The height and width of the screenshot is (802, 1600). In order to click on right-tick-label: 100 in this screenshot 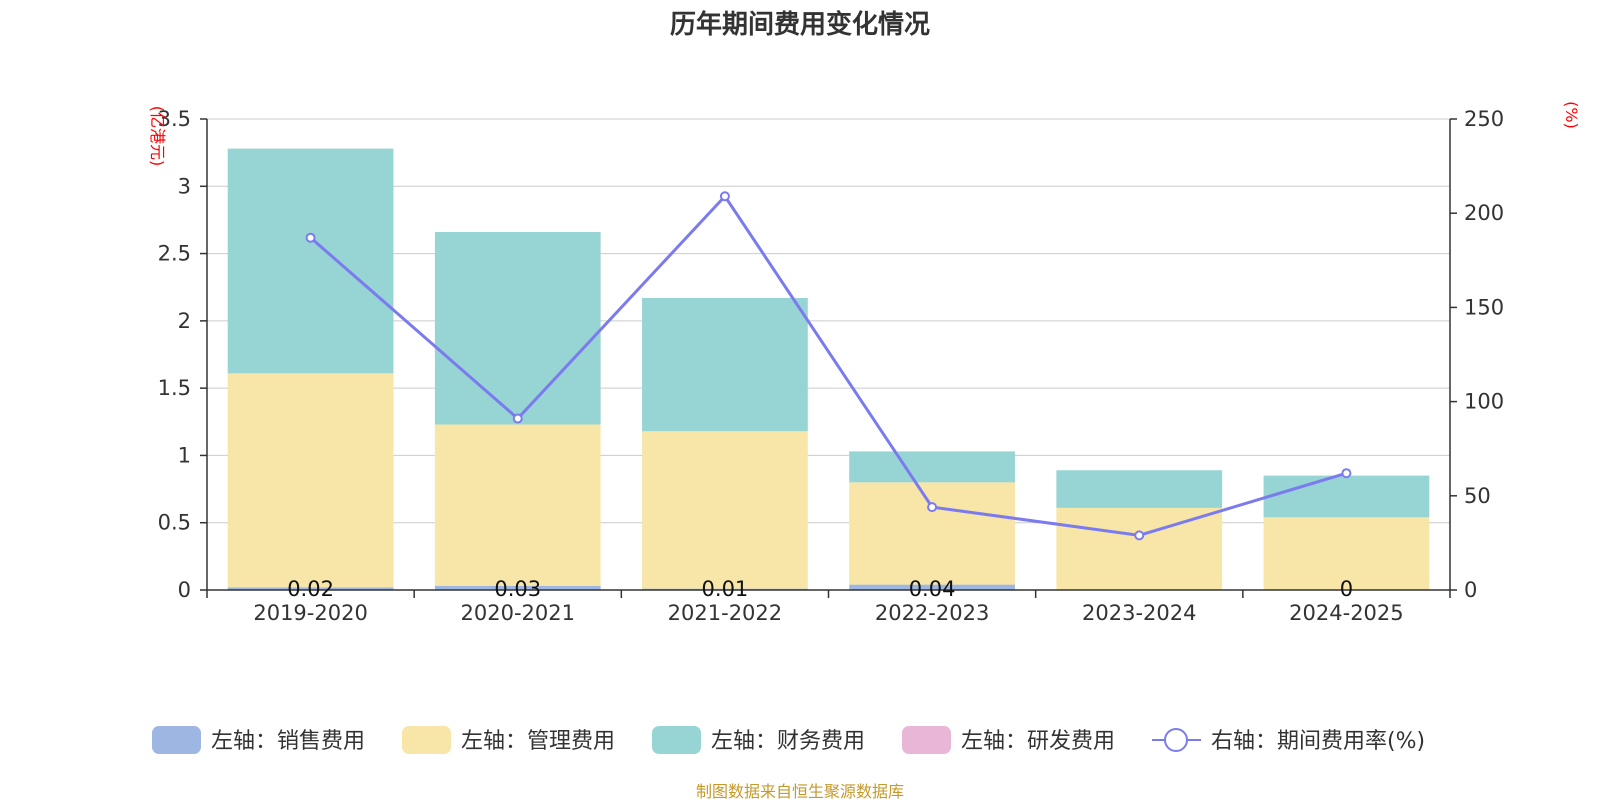, I will do `click(1484, 402)`.